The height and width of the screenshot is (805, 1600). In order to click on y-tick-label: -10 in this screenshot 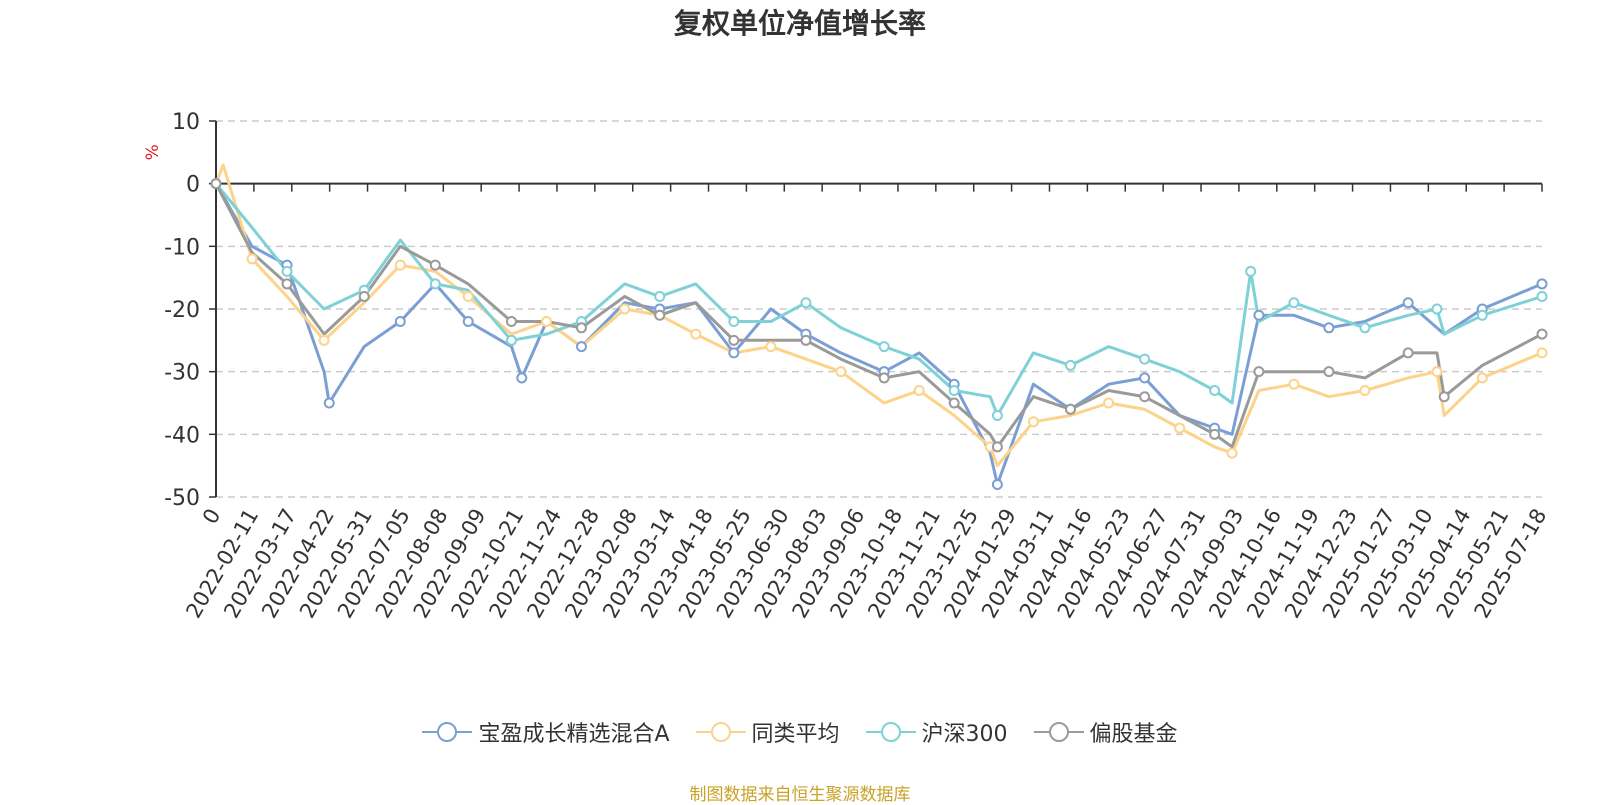, I will do `click(182, 247)`.